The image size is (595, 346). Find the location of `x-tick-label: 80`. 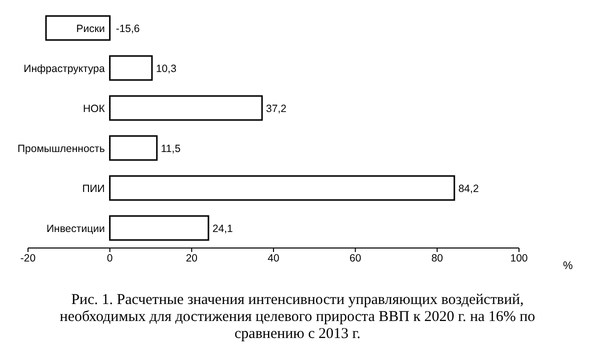

x-tick-label: 80 is located at coordinates (437, 258).